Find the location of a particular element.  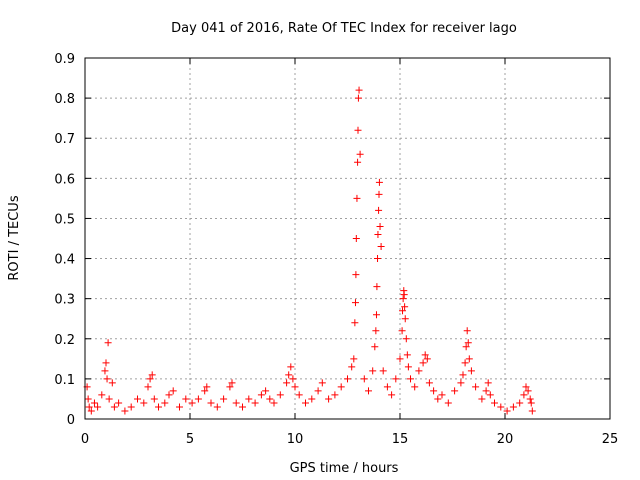

y-tick-label: 0 is located at coordinates (71, 420).